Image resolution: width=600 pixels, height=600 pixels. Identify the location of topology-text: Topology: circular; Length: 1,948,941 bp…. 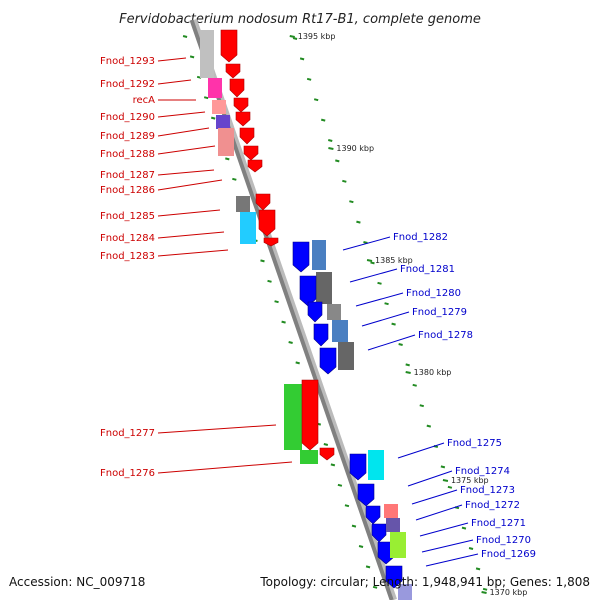
(424, 582).